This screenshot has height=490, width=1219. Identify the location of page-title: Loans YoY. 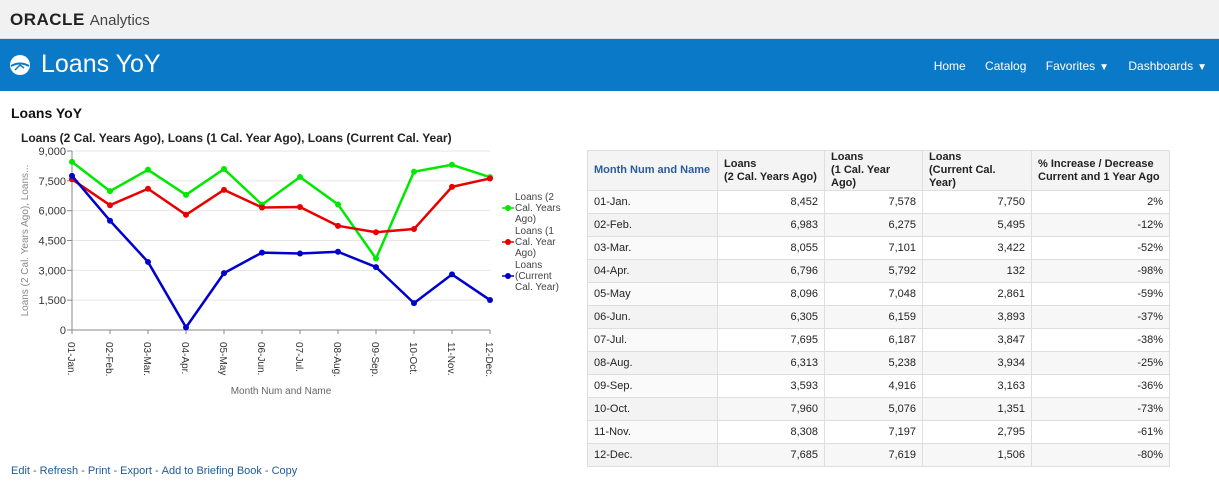
(101, 64).